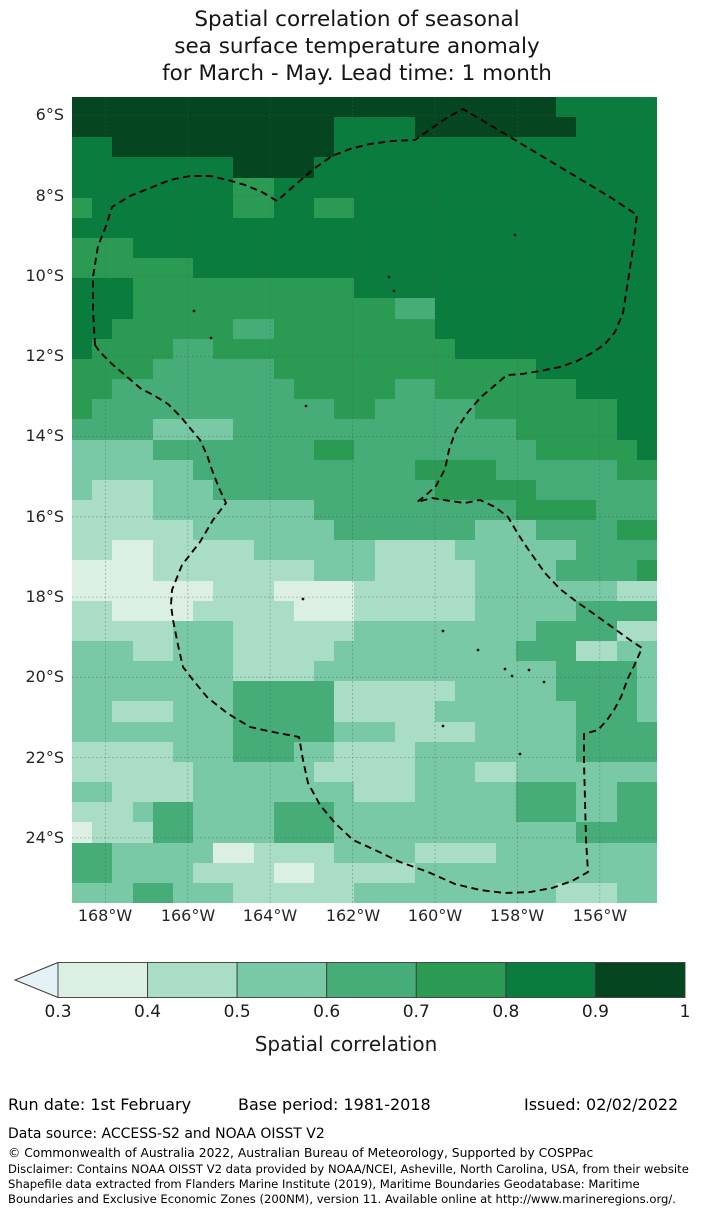 This screenshot has width=714, height=1215. What do you see at coordinates (166, 1134) in the screenshot?
I see `data-source-text: Data source: ACCESS-S2 and NOAA OISST V2` at bounding box center [166, 1134].